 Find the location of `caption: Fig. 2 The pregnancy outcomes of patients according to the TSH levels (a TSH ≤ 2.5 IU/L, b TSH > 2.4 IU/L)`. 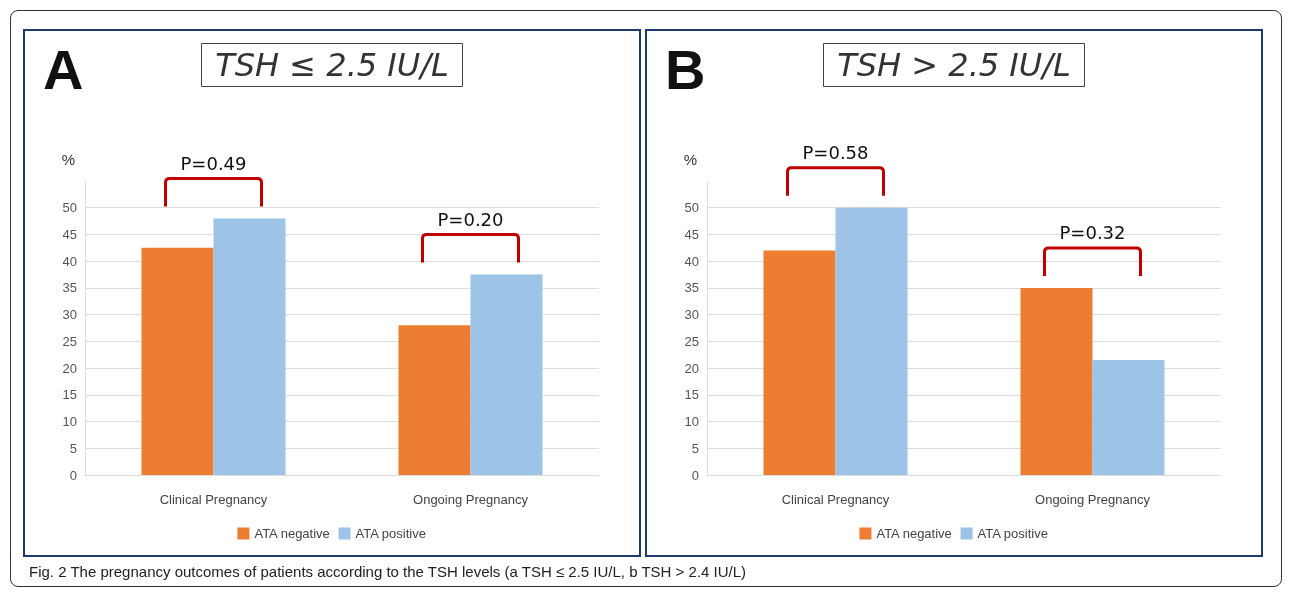

caption: Fig. 2 The pregnancy outcomes of patients according to the TSH levels (a TSH ≤ 2.5 IU/L, b TSH > 2.4 IU/L) is located at coordinates (388, 571).